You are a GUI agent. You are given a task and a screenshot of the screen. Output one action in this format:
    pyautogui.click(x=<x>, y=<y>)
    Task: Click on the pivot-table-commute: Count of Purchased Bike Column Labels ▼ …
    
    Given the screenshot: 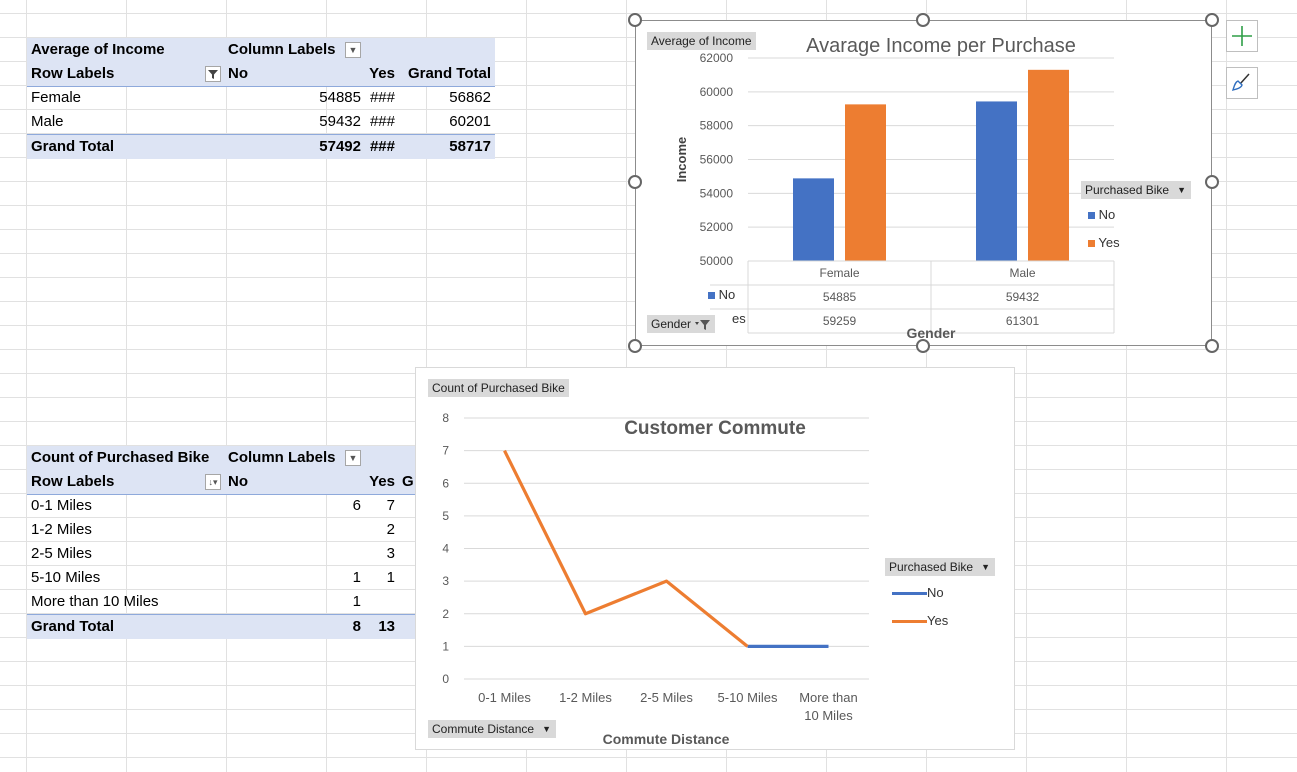 What is the action you would take?
    pyautogui.click(x=221, y=542)
    